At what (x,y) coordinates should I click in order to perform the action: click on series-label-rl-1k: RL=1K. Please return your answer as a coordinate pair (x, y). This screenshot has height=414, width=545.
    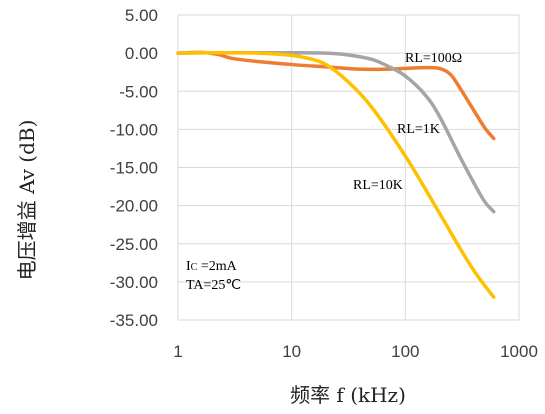
    Looking at the image, I should click on (418, 129).